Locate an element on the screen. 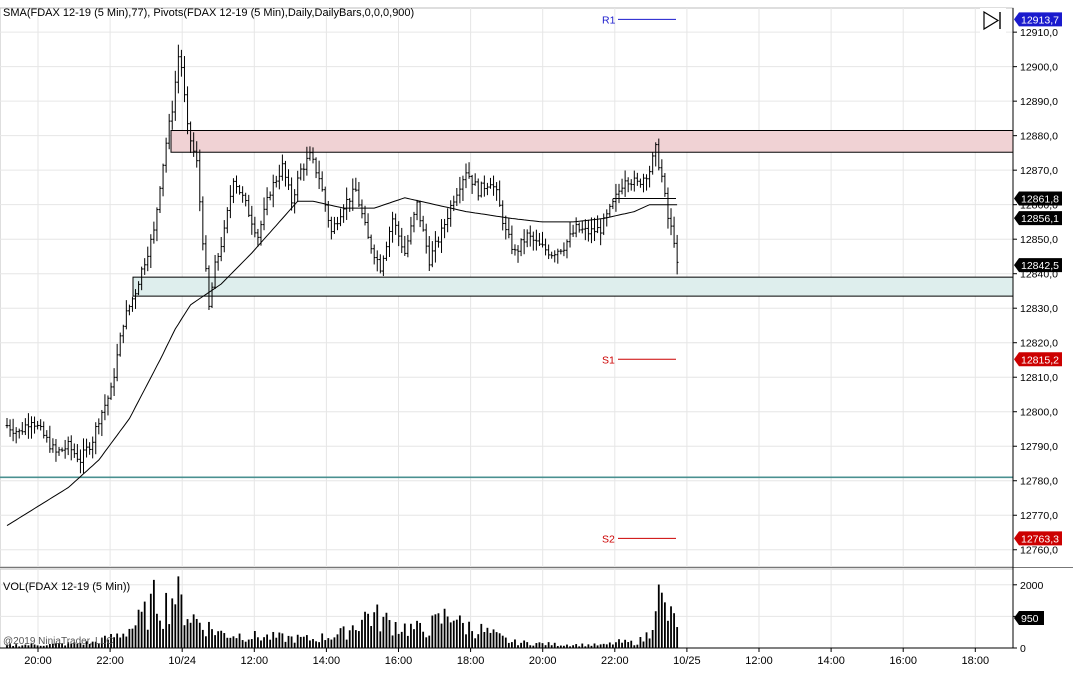 This screenshot has width=1073, height=674. pivot-s1-label: S1 is located at coordinates (608, 360).